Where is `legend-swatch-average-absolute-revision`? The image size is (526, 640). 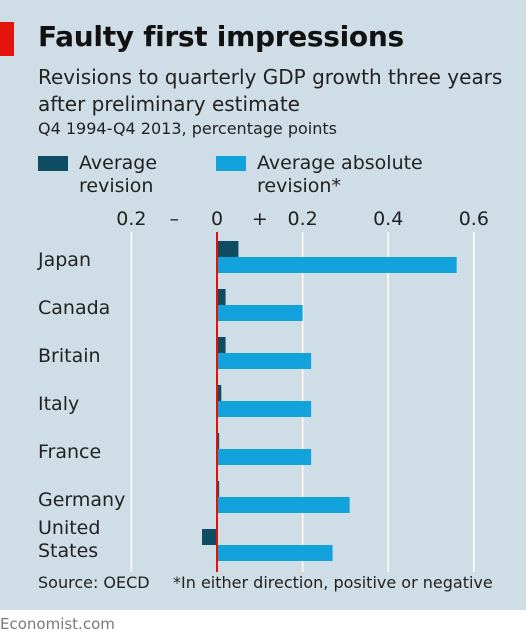
legend-swatch-average-absolute-revision is located at coordinates (231, 163).